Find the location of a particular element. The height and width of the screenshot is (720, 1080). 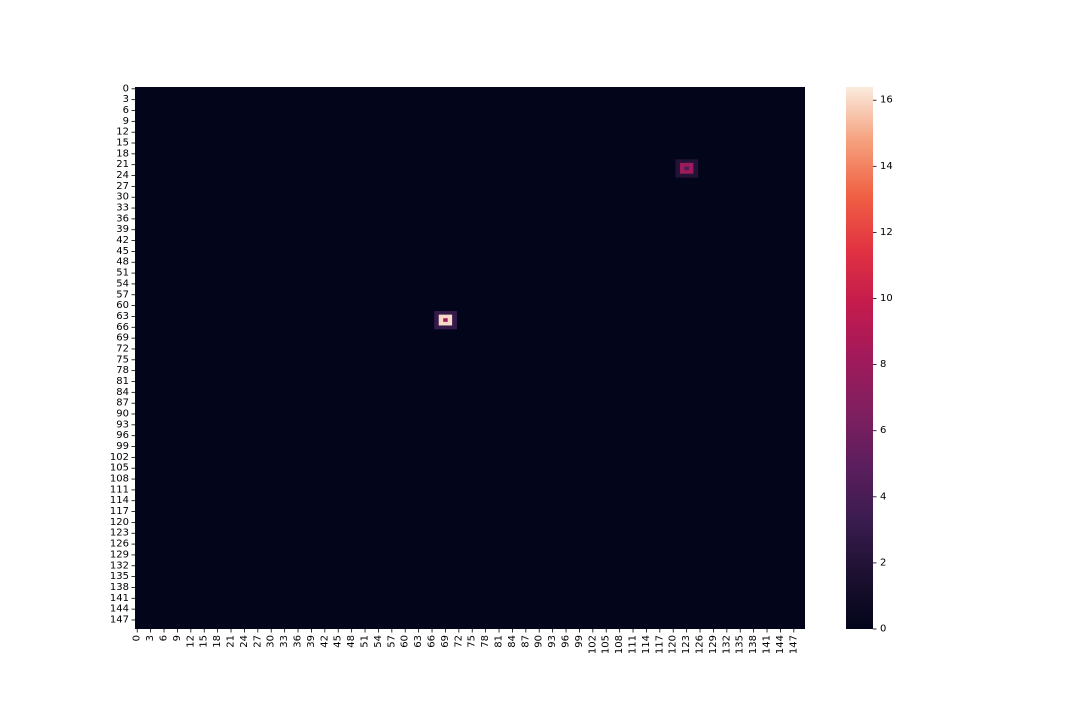

colorbar-gradient is located at coordinates (859, 358).